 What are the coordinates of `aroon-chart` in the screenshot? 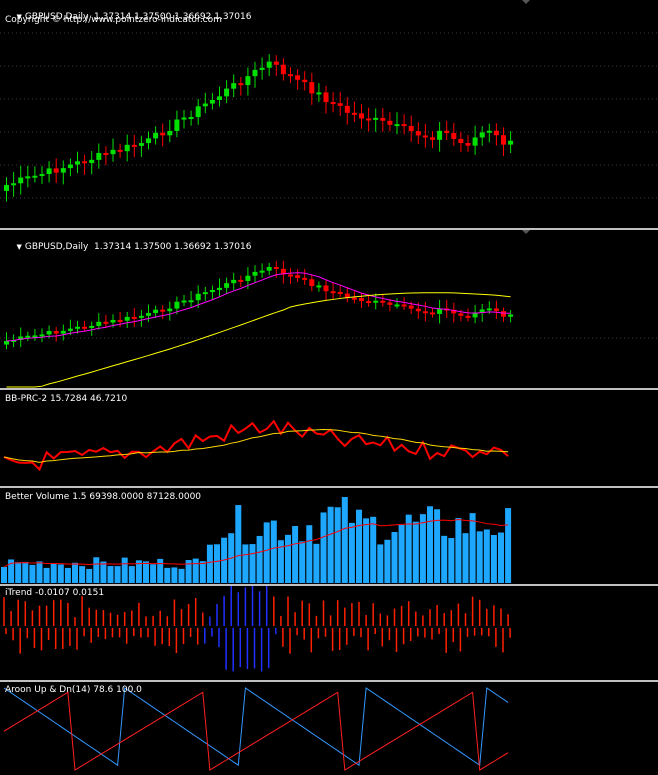 It's located at (329, 728).